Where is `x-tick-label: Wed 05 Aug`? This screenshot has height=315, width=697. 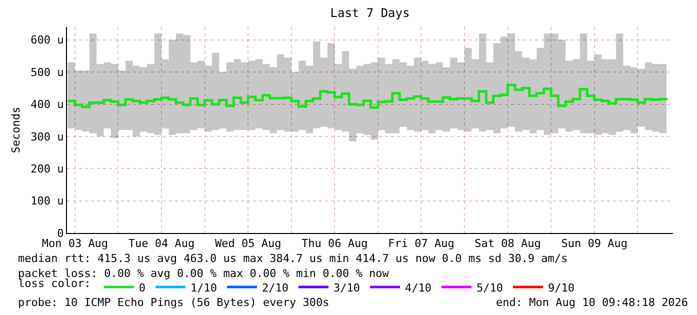
x-tick-label: Wed 05 Aug is located at coordinates (248, 243).